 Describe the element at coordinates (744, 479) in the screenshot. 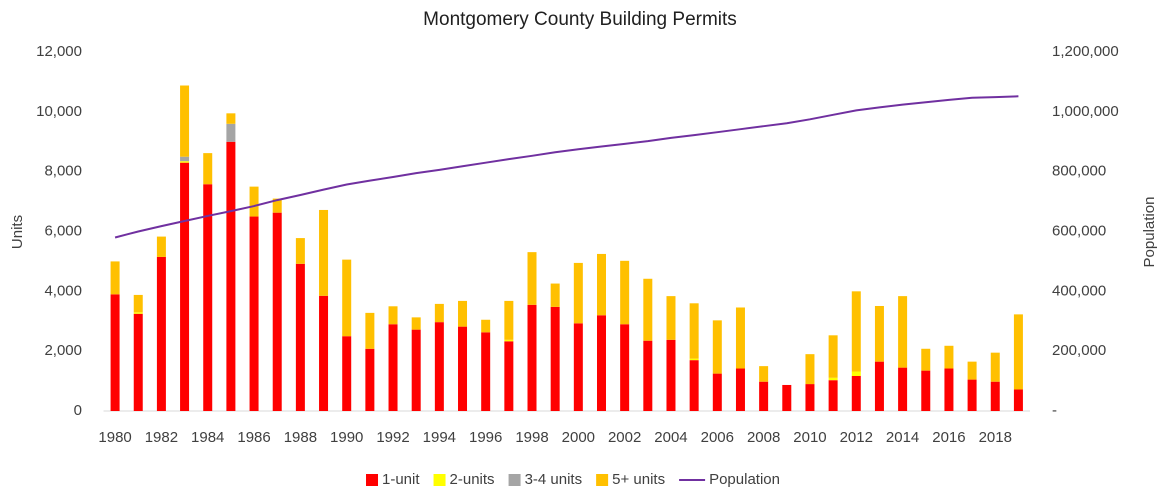

I see `legend-label: Population` at that location.